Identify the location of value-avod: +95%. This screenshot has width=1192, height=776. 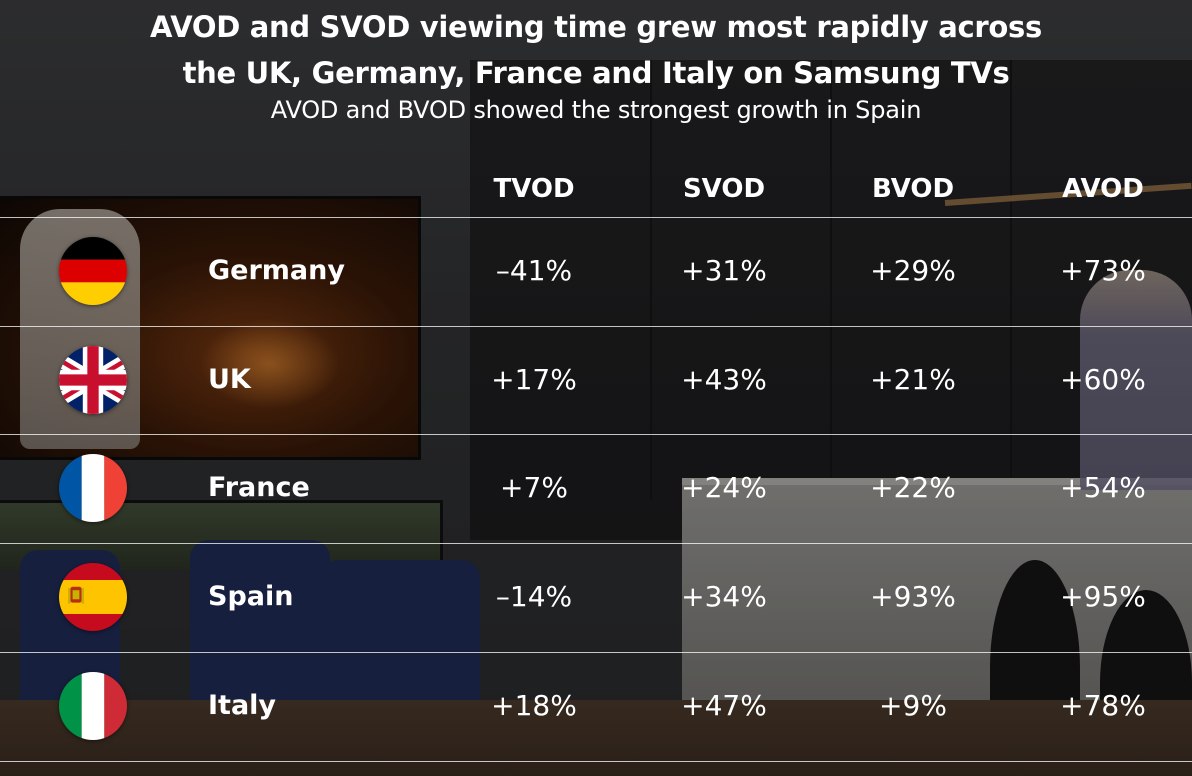
(1103, 596).